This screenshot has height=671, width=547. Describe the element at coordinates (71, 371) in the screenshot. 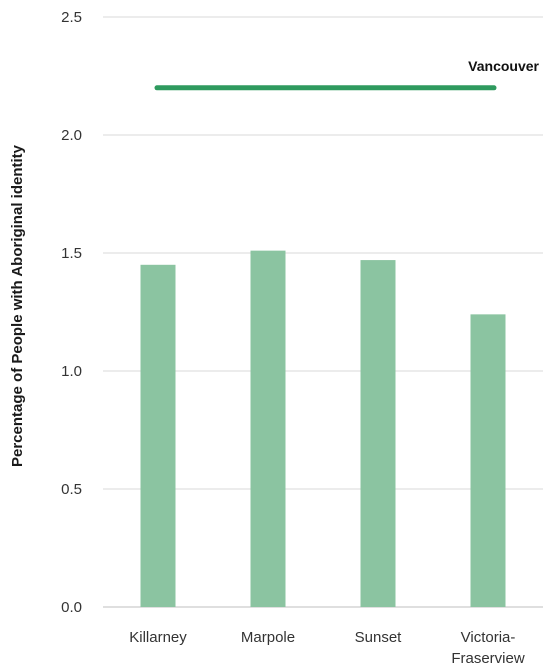

I see `y-tick-label: 1.0` at that location.